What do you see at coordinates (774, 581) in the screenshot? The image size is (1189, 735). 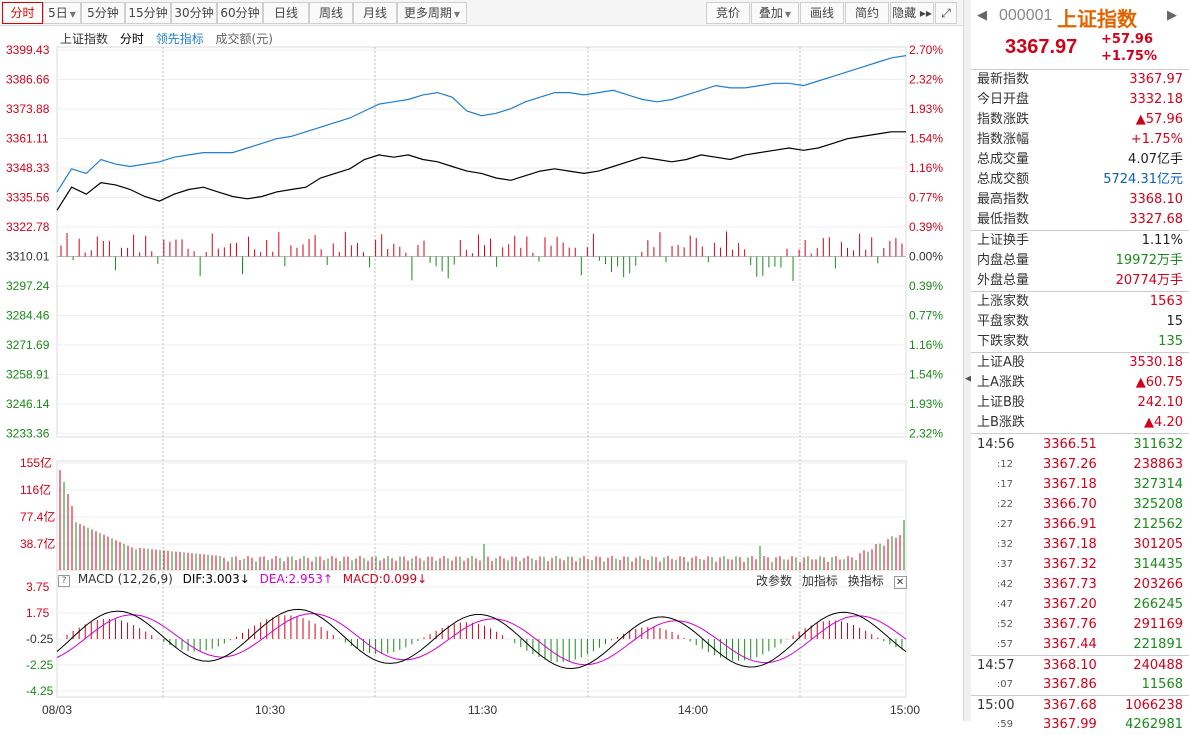 I see `change-params-button: 改参数` at bounding box center [774, 581].